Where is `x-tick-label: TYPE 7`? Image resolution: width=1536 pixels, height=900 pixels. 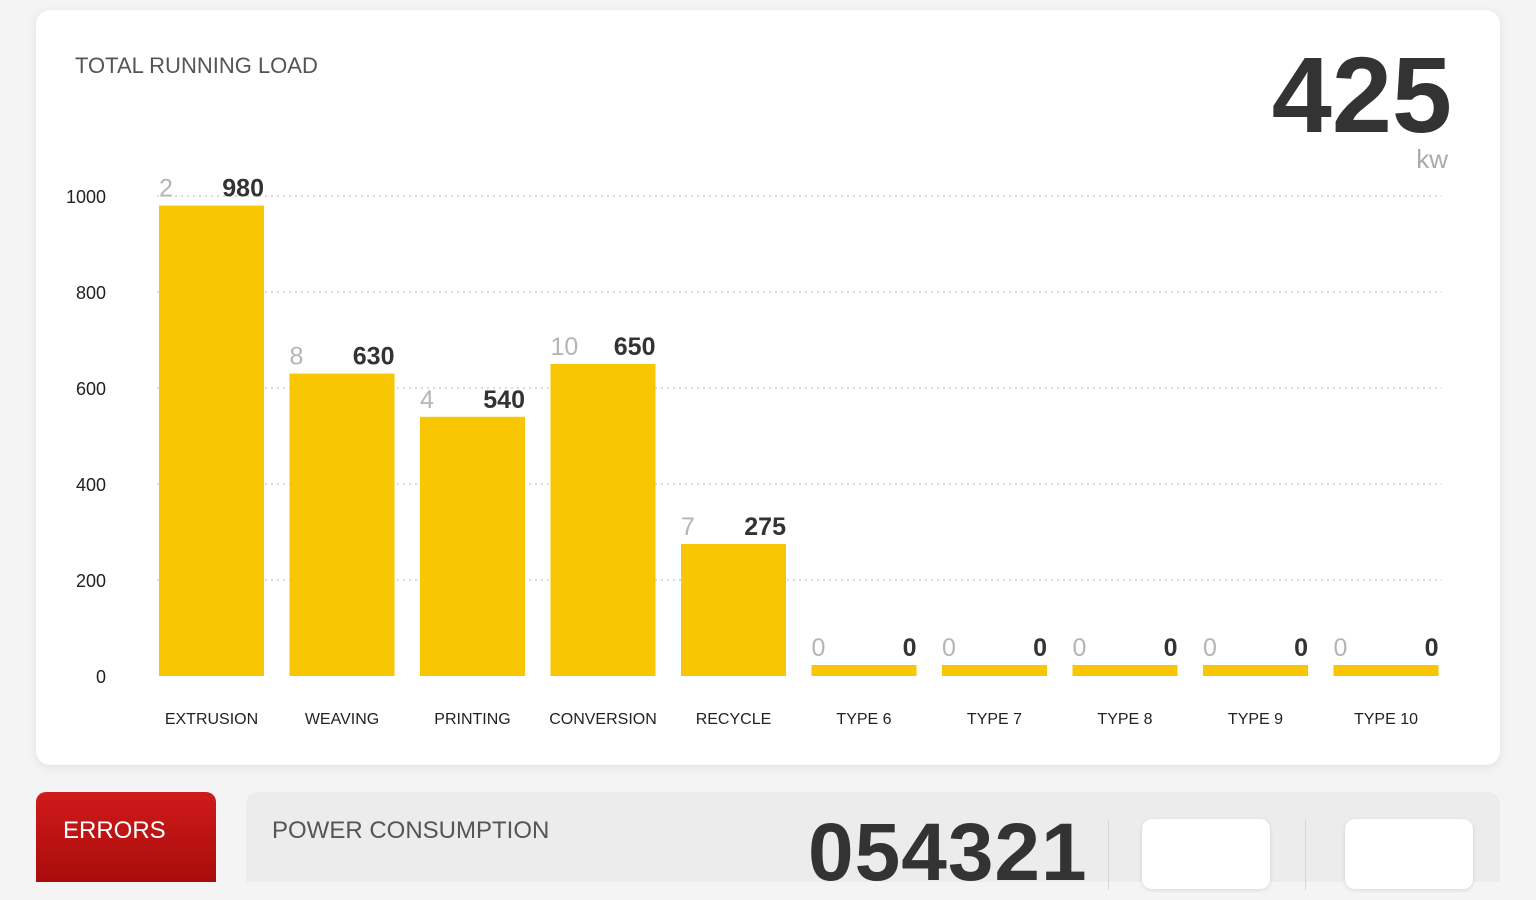
x-tick-label: TYPE 7 is located at coordinates (994, 719).